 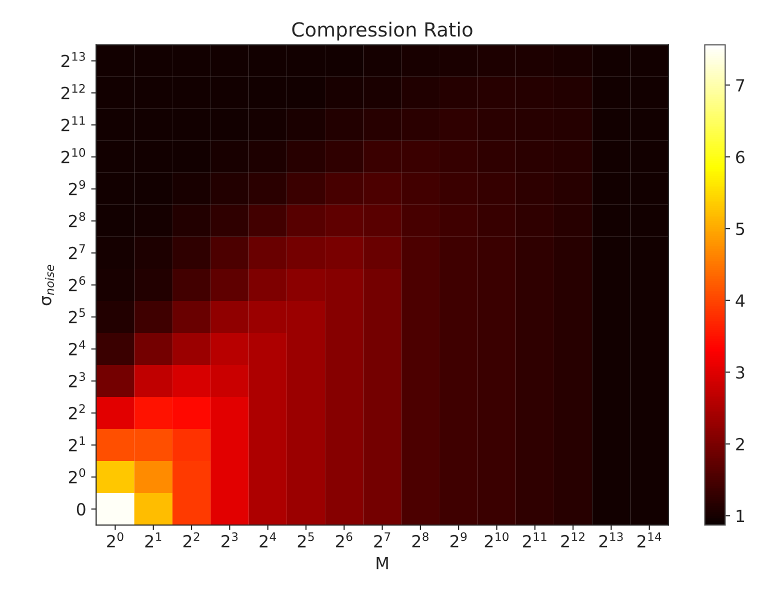 What do you see at coordinates (382, 563) in the screenshot?
I see `x-axis-title: M` at bounding box center [382, 563].